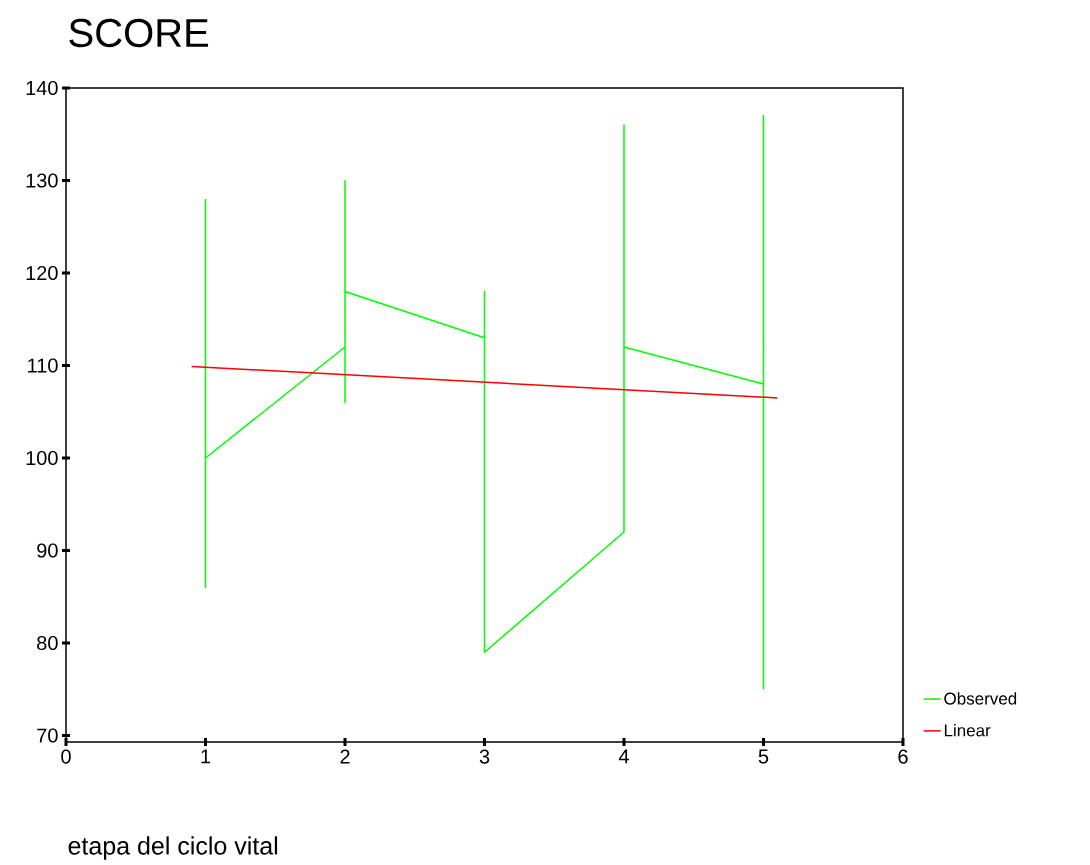  Describe the element at coordinates (484, 756) in the screenshot. I see `x-tick-label: 3` at that location.